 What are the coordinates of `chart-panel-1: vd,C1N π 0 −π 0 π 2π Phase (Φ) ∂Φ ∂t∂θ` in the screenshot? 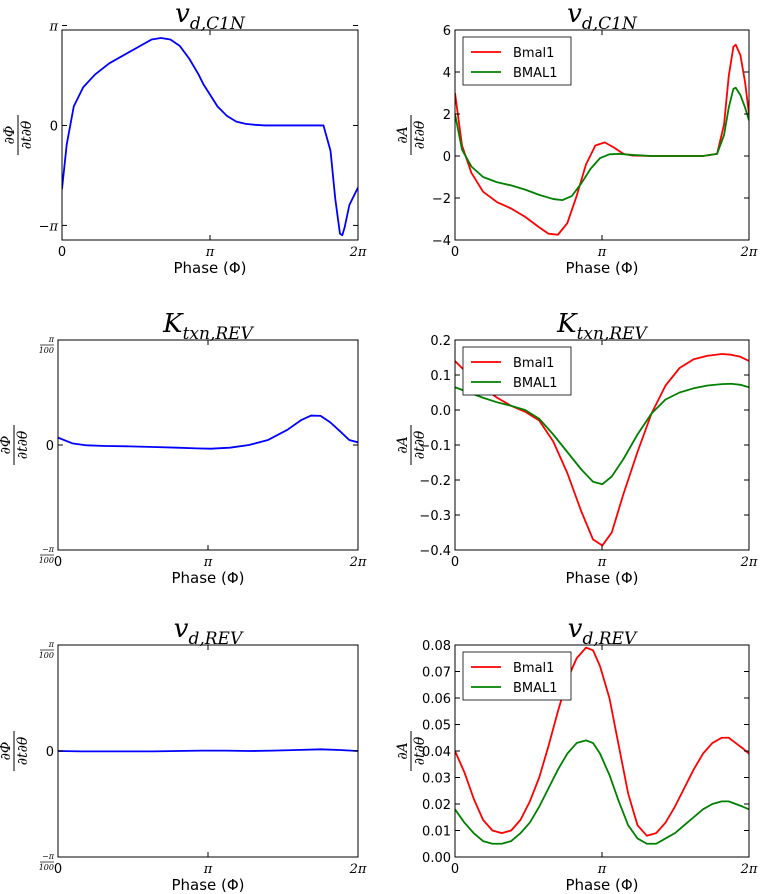 It's located at (184, 138).